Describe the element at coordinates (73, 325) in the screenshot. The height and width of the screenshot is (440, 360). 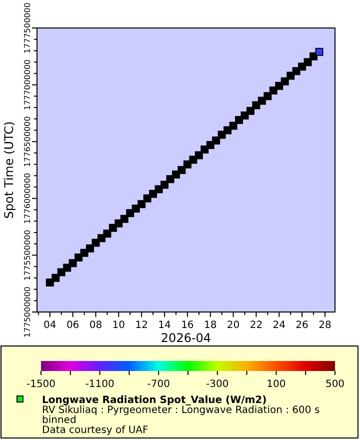
I see `x-tick-label: 06` at that location.